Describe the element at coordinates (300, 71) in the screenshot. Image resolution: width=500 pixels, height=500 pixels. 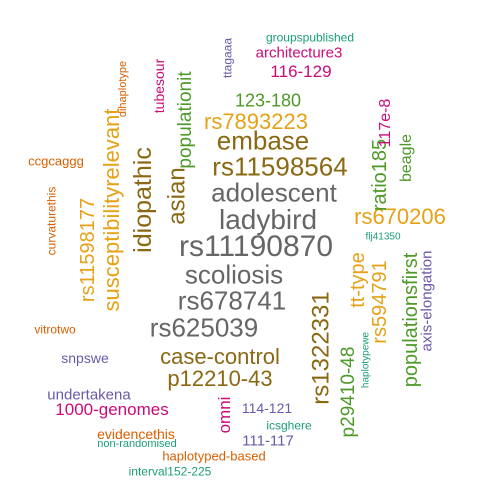
I see `word-116-129: 116-129` at that location.